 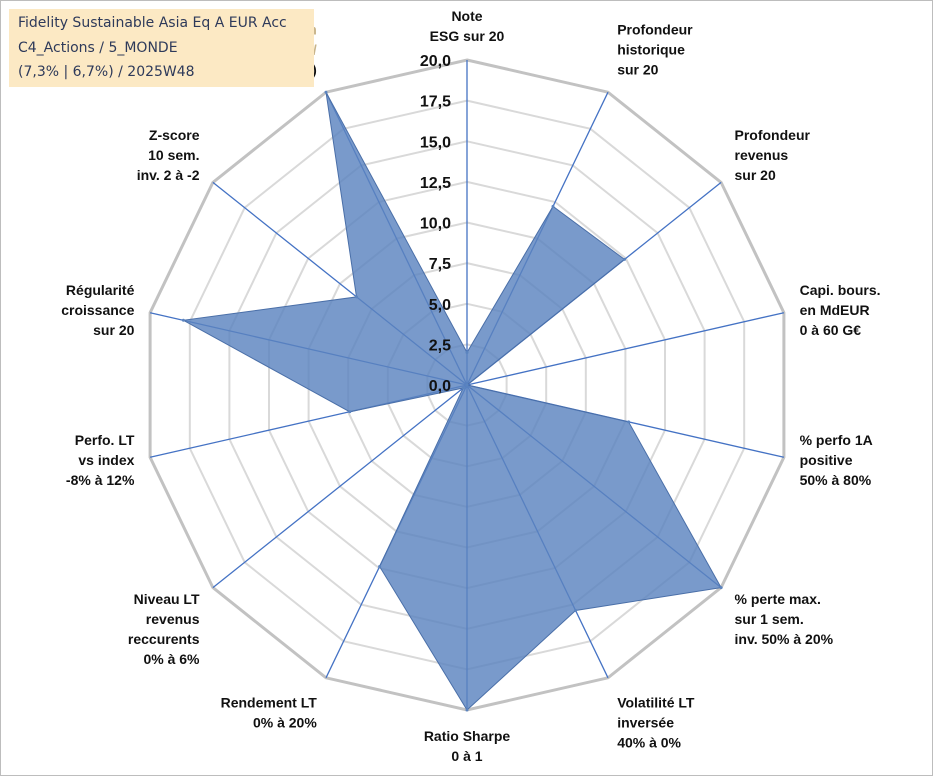 What do you see at coordinates (440, 305) in the screenshot?
I see `tick-label: 5,0` at bounding box center [440, 305].